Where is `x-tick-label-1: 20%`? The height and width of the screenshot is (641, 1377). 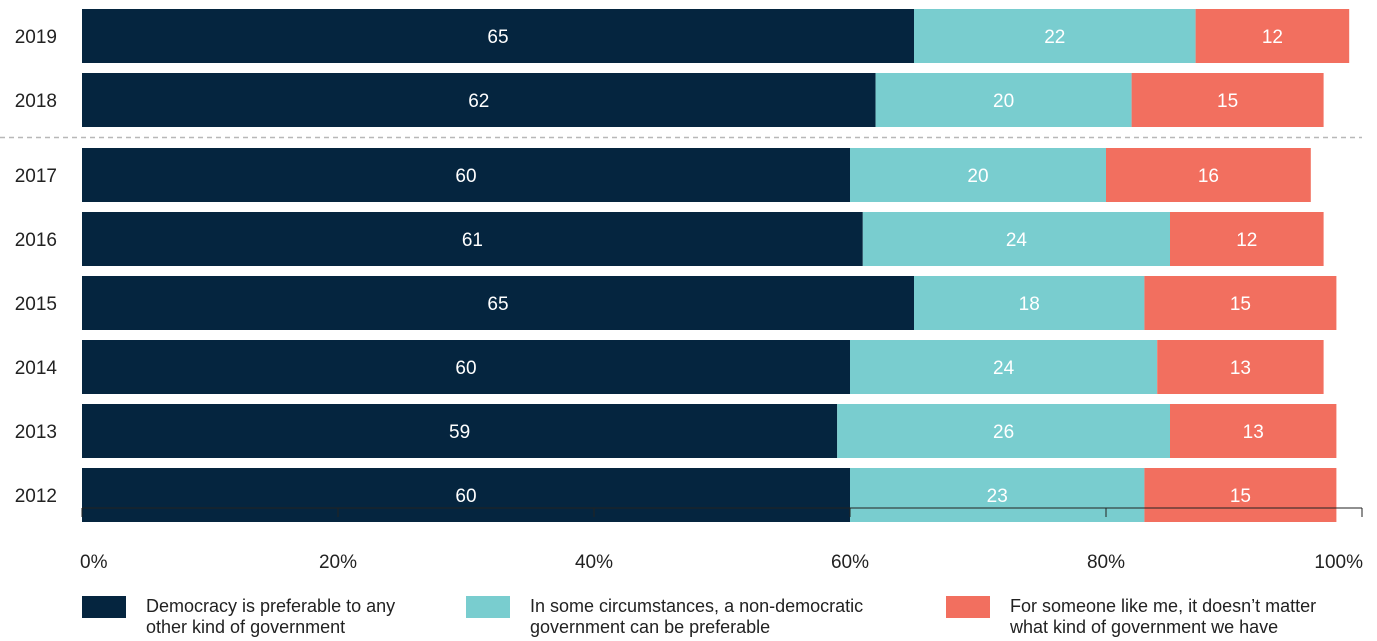 x-tick-label-1: 20% is located at coordinates (338, 562).